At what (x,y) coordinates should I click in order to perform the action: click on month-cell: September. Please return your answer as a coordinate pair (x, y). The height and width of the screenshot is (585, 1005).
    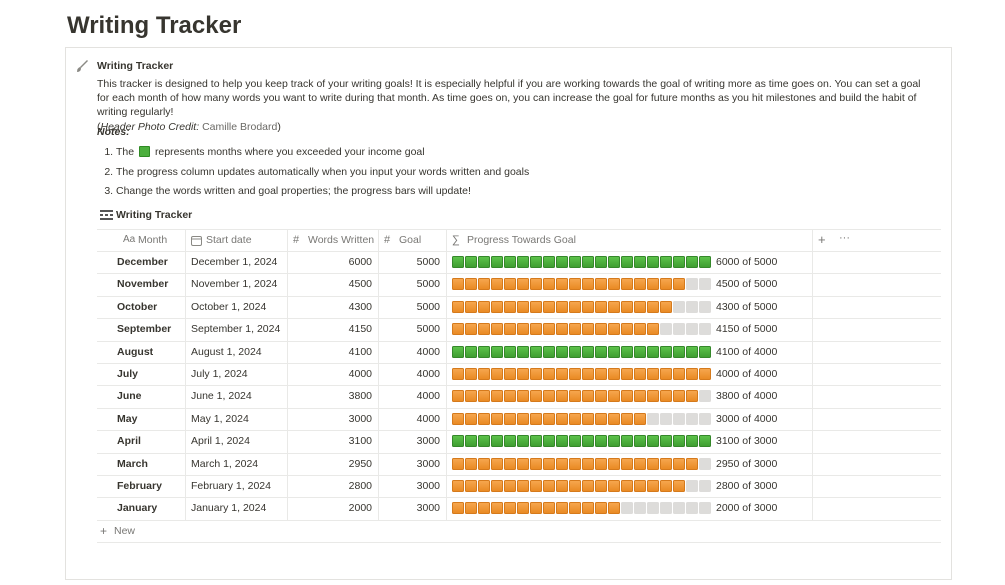
    Looking at the image, I should click on (144, 329).